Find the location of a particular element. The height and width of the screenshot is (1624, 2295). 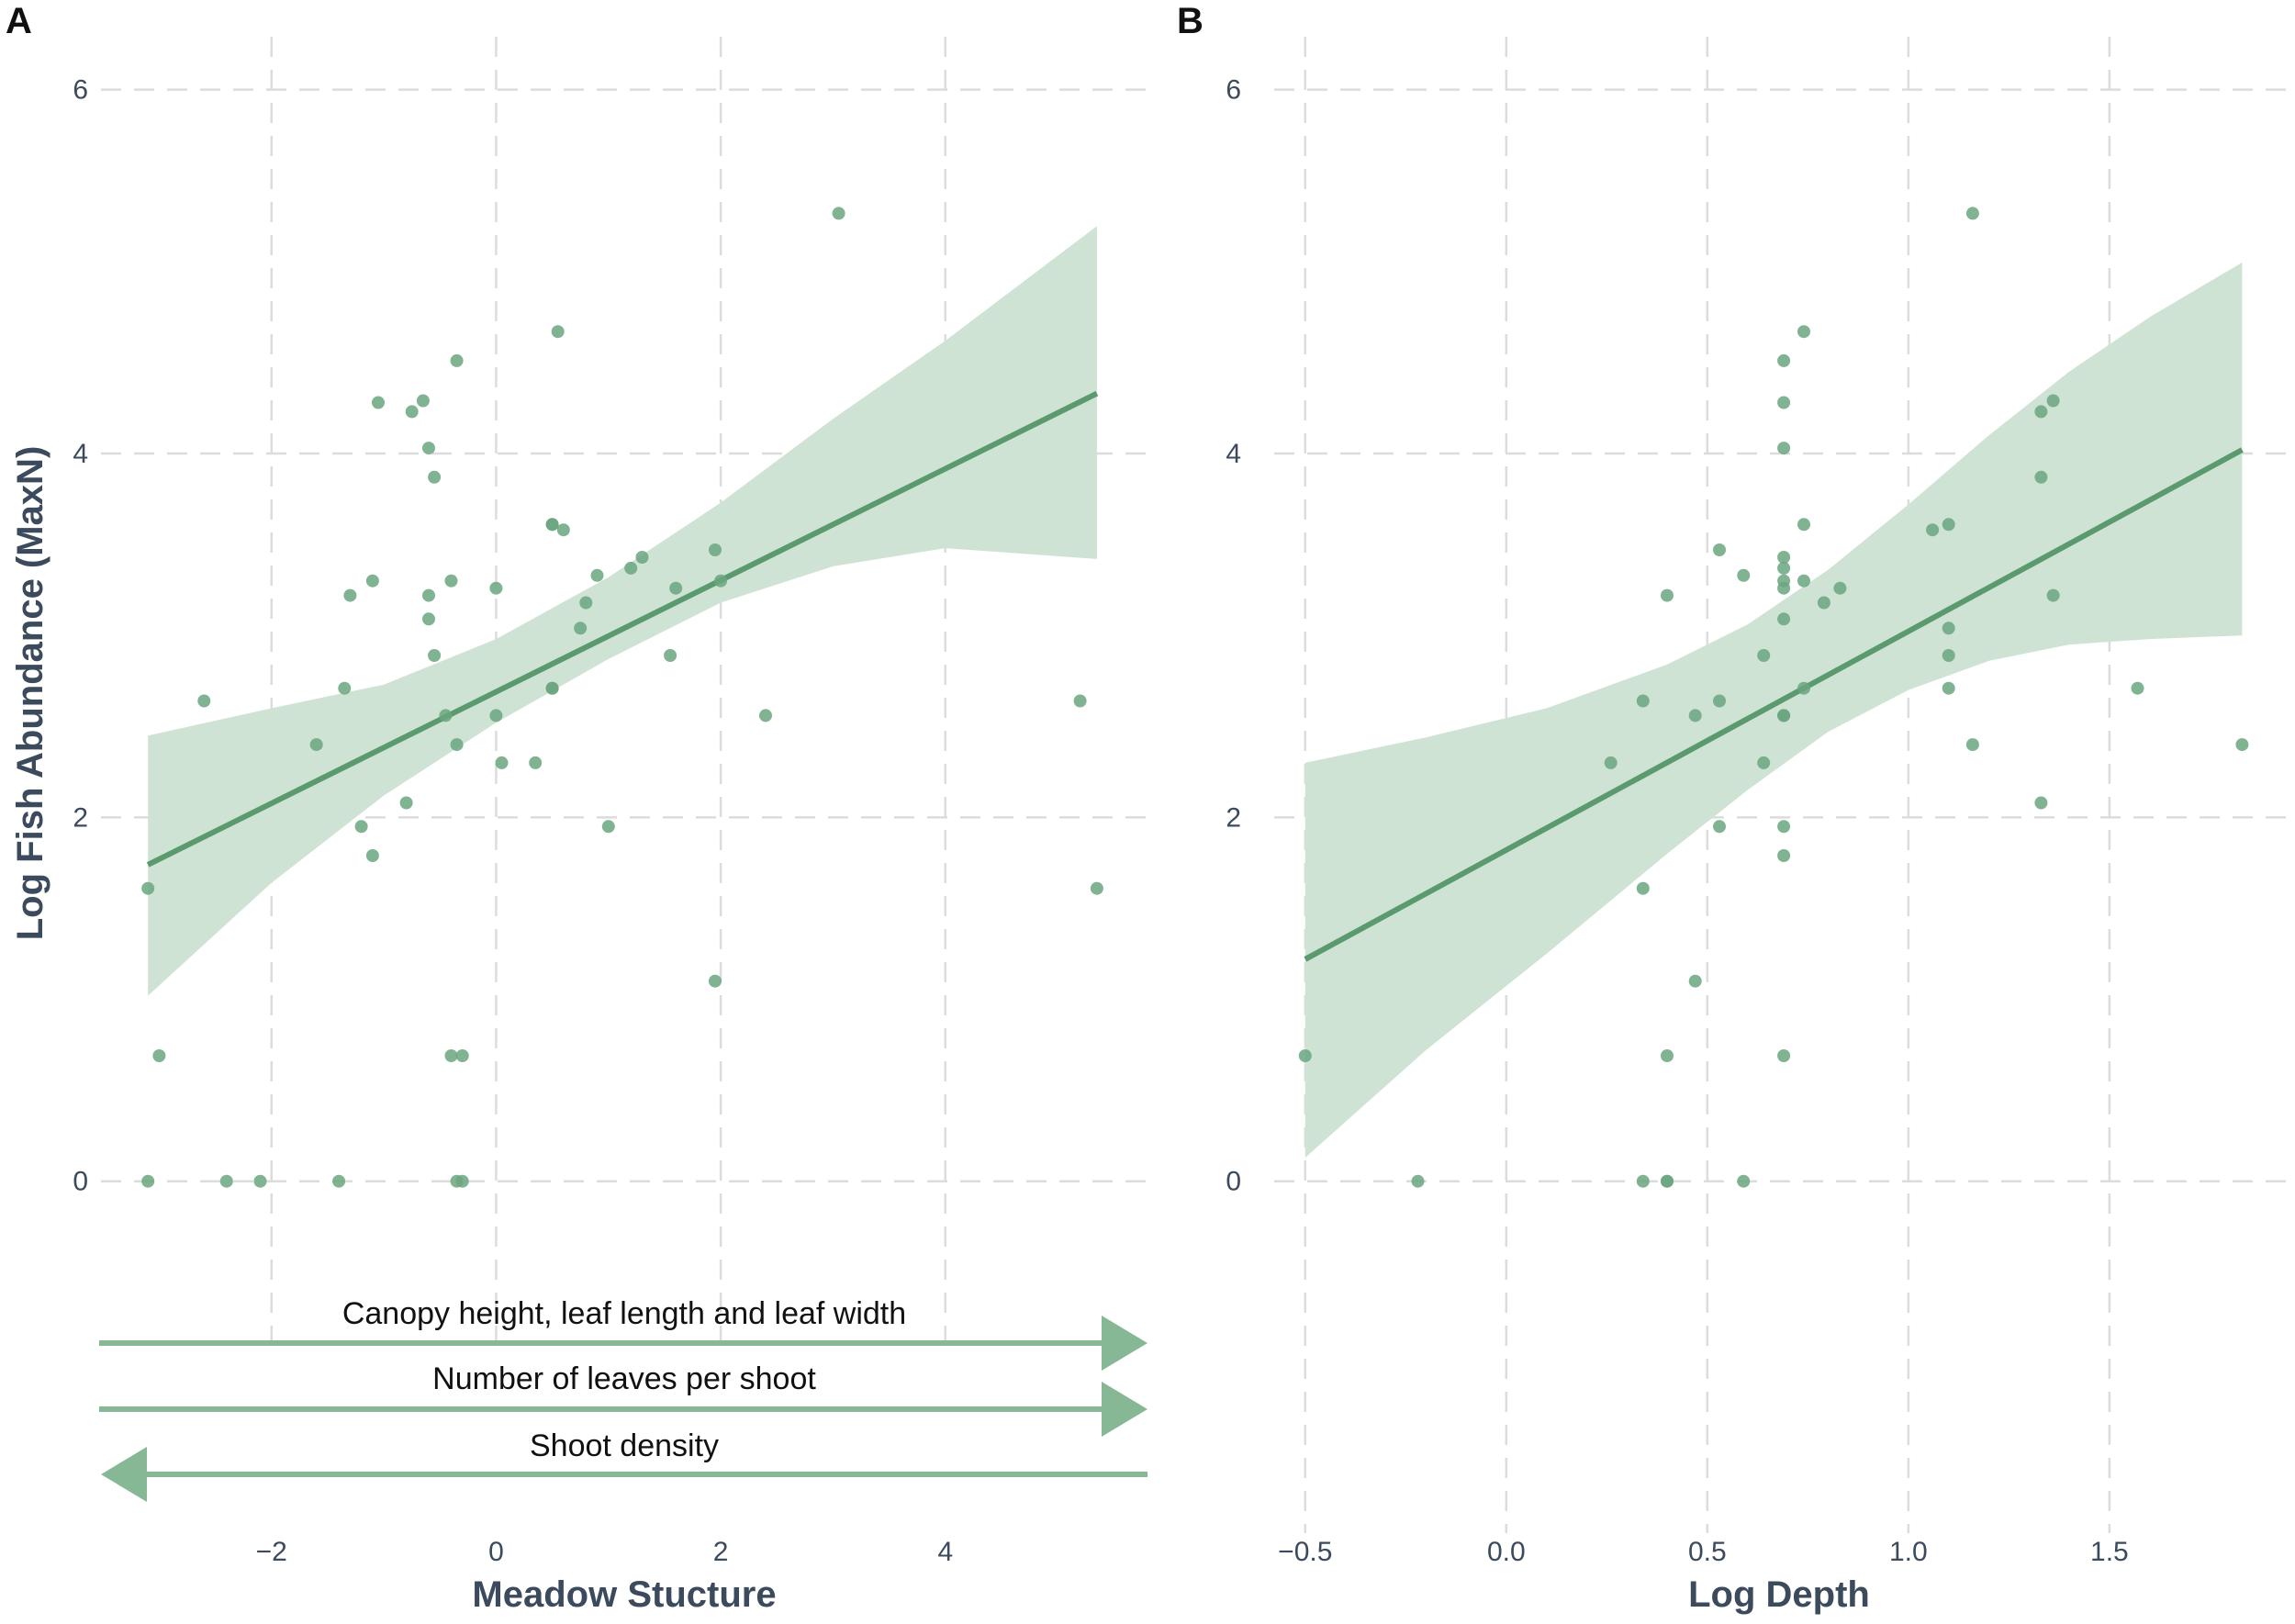

panel-b-letter: B is located at coordinates (1190, 21).